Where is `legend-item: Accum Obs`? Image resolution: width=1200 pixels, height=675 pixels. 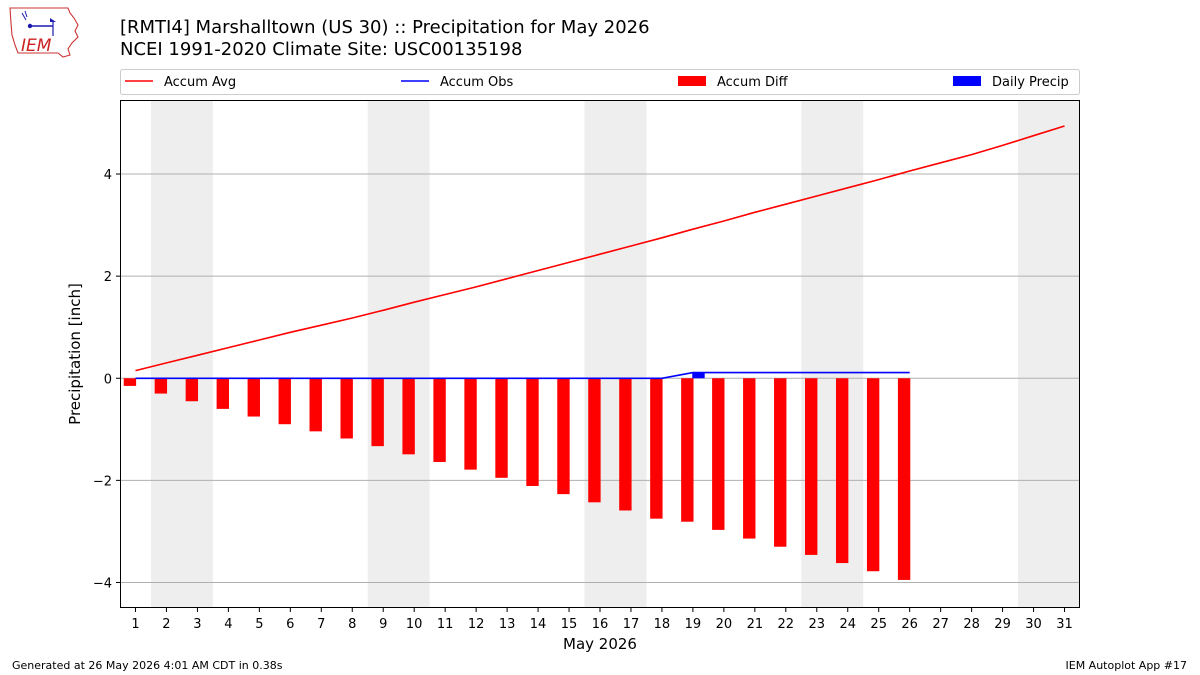 legend-item: Accum Obs is located at coordinates (457, 82).